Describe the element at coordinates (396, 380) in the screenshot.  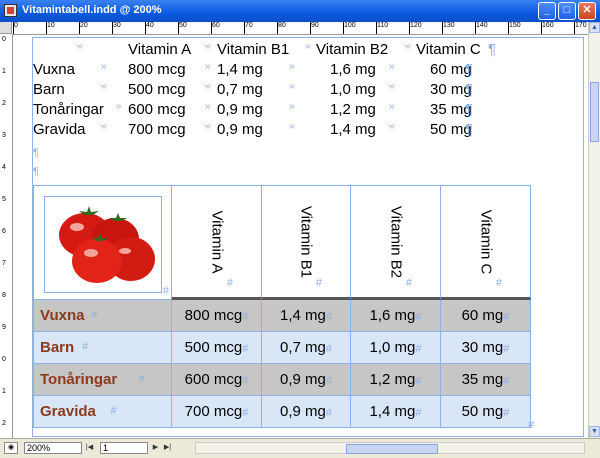
I see `data-cell: 1,2 mg#` at that location.